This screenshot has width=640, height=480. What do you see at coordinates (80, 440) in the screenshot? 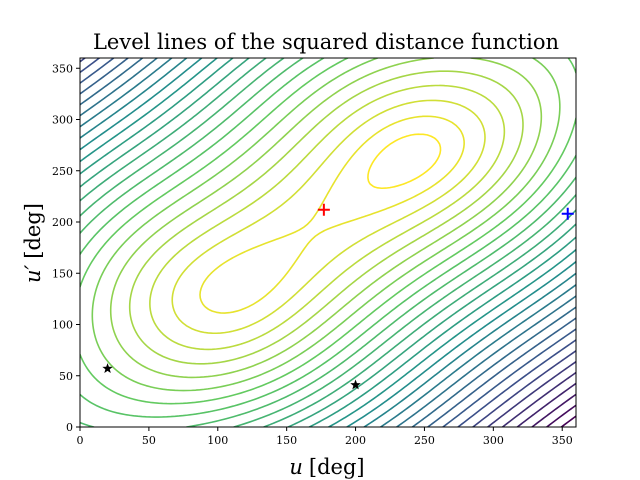
I see `x-tick-label: 0` at bounding box center [80, 440].